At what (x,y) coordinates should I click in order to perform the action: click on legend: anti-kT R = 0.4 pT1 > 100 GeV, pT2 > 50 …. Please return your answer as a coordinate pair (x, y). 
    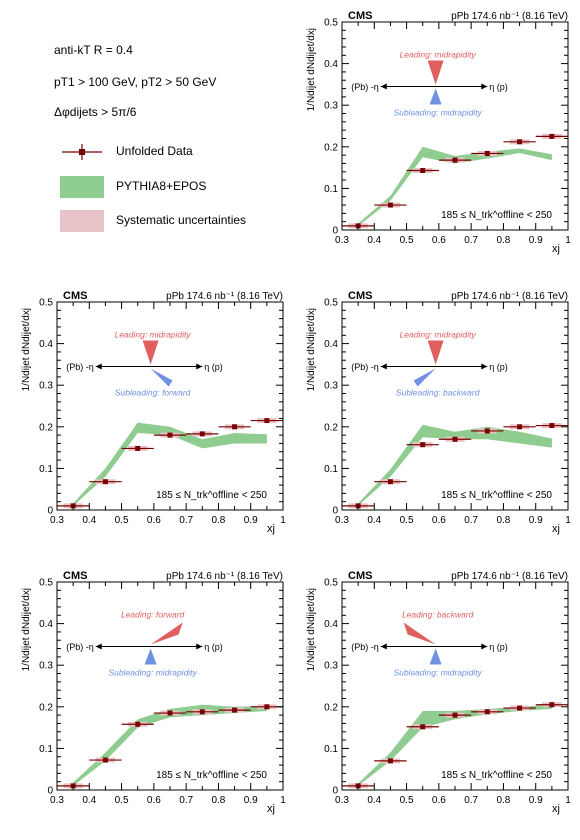
    Looking at the image, I should click on (170, 135).